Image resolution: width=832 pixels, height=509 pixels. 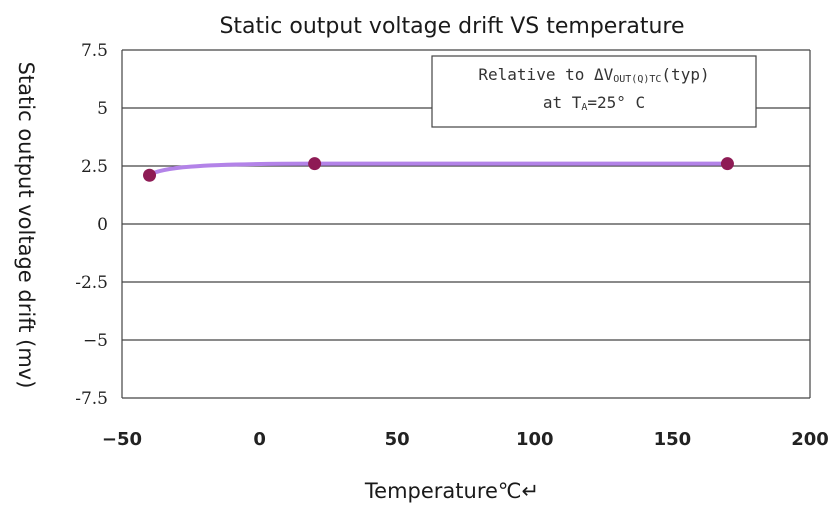 What do you see at coordinates (94, 51) in the screenshot?
I see `y-tick-label: 7.5` at bounding box center [94, 51].